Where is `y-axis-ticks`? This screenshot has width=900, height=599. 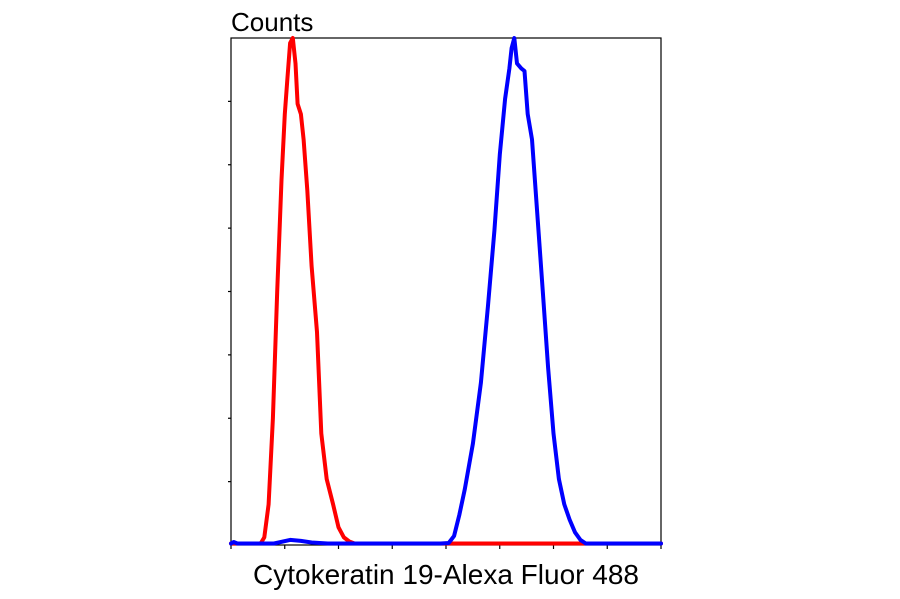
y-axis-ticks is located at coordinates (229, 291).